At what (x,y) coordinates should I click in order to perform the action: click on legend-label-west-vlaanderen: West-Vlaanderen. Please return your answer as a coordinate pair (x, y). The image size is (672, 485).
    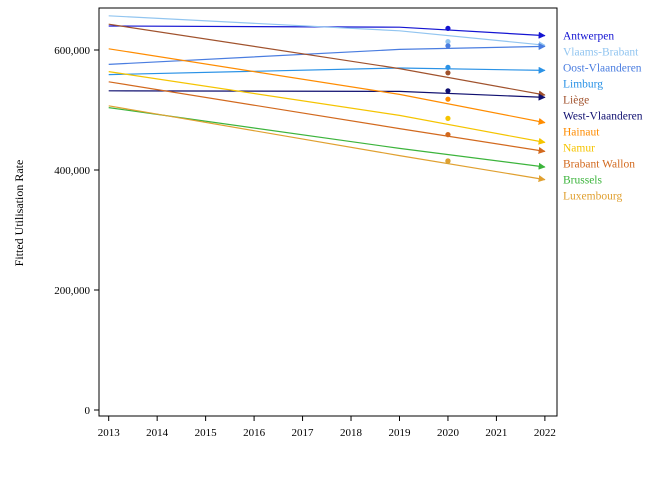
    Looking at the image, I should click on (603, 117).